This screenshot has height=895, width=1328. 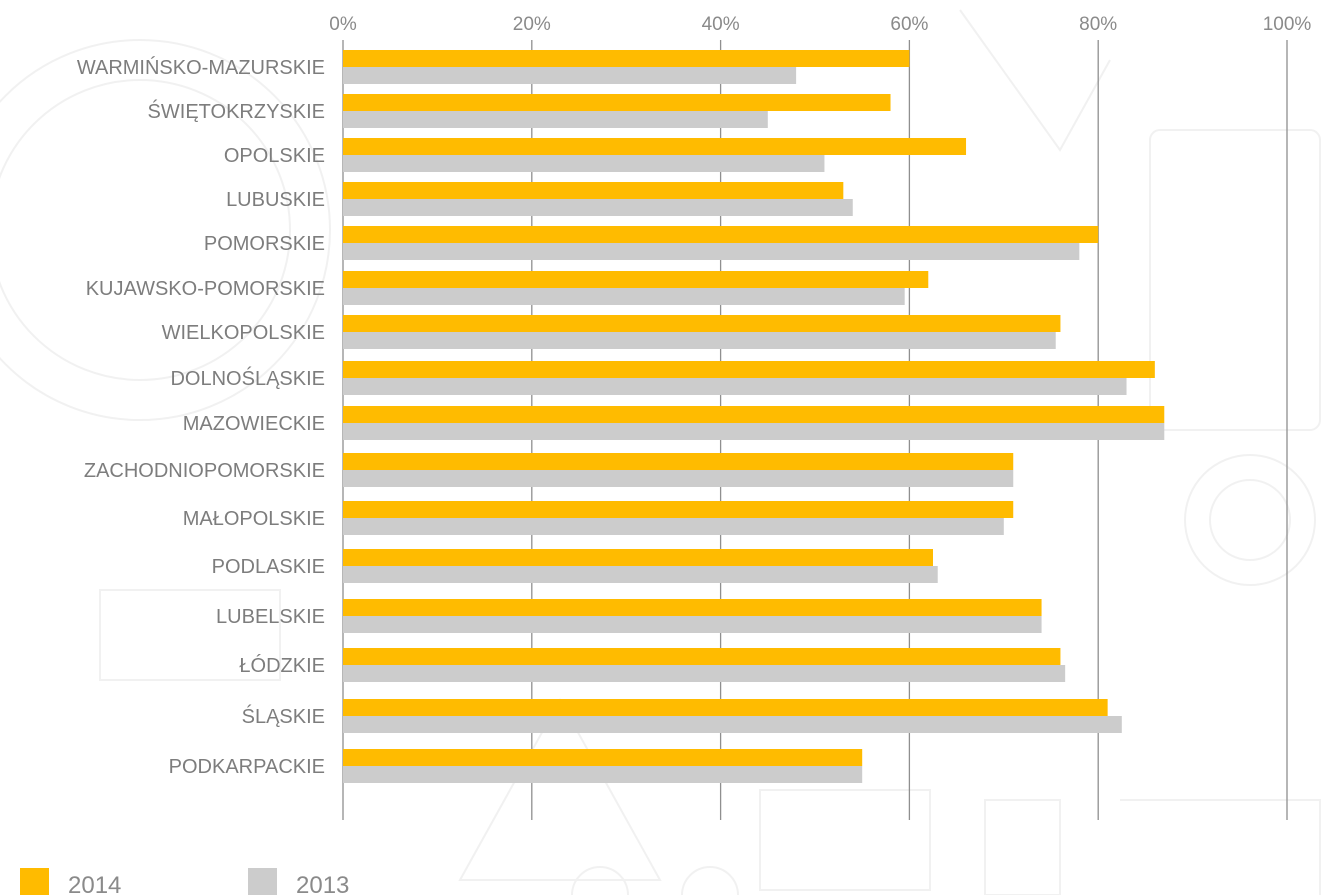 What do you see at coordinates (236, 111) in the screenshot?
I see `category-label: ŚWIĘTOKRZYSKIE` at bounding box center [236, 111].